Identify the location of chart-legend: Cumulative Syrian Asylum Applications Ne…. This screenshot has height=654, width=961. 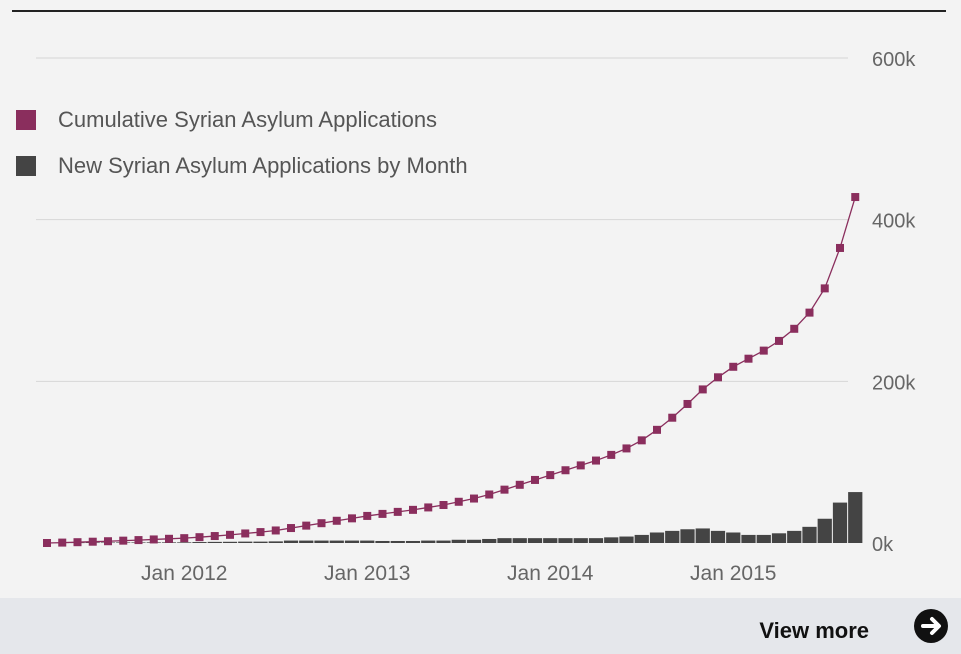
(242, 143).